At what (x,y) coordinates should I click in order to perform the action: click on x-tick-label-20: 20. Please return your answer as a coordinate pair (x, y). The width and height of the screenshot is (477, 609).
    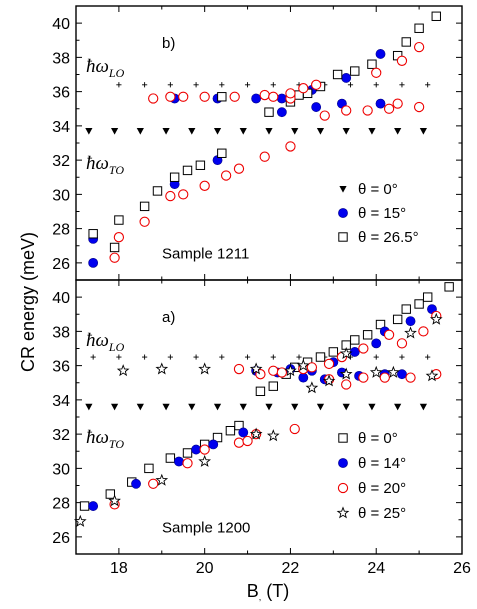
    Looking at the image, I should click on (205, 568).